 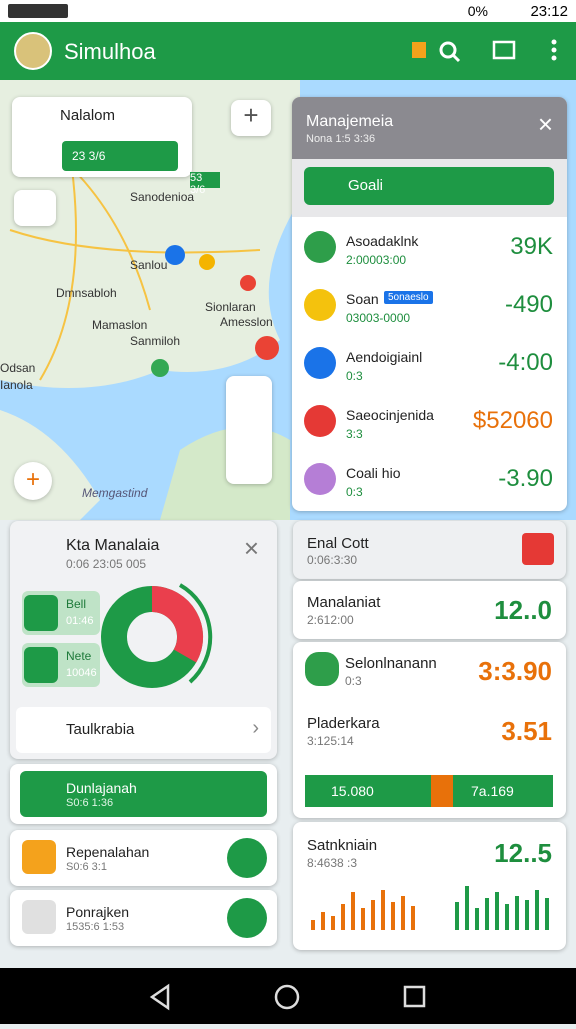 I want to click on stat-name: Manalaniat, so click(x=344, y=602).